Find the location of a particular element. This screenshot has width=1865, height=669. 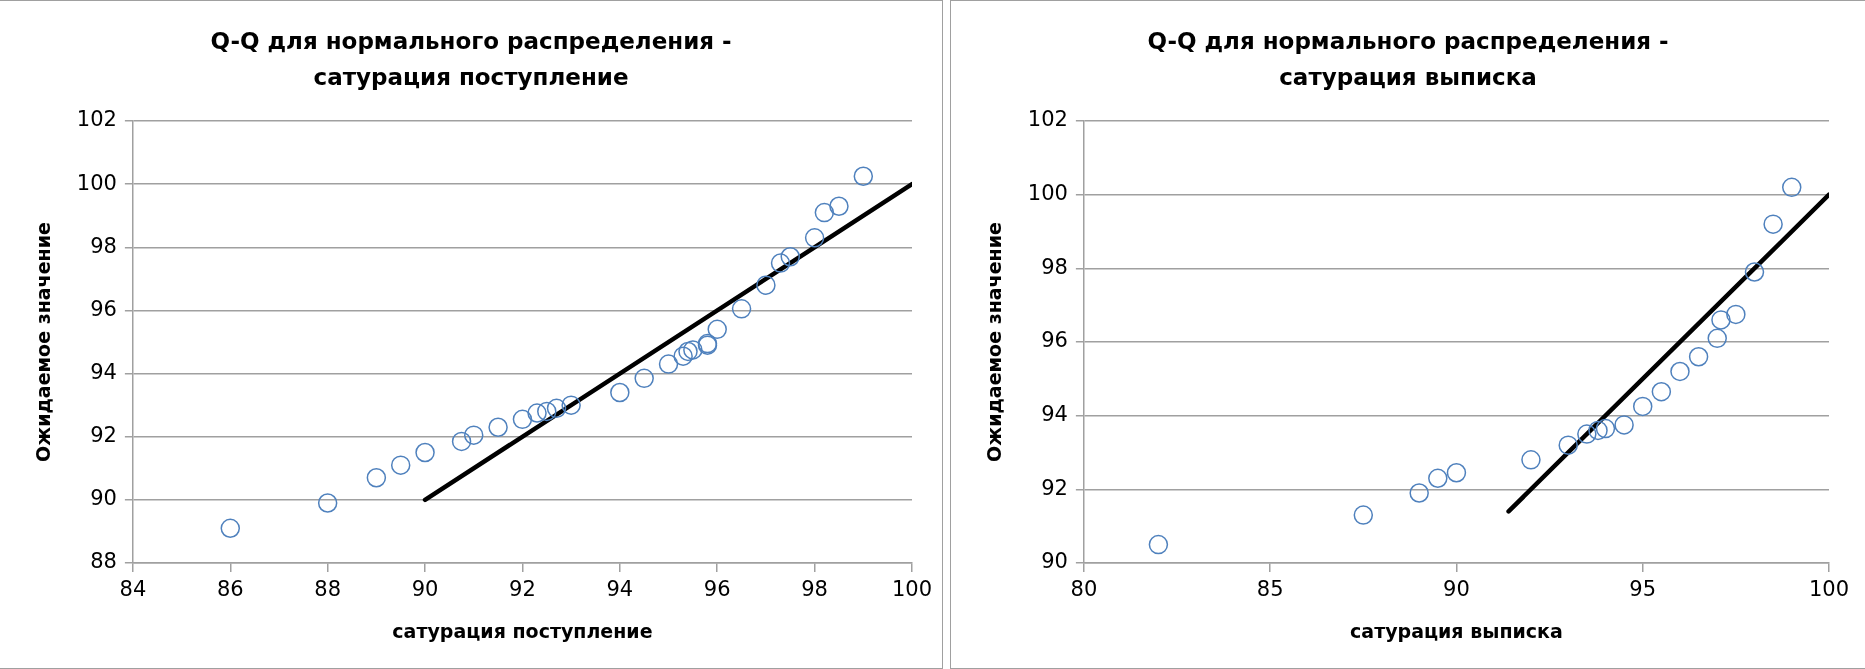

x-tick-label: 88 is located at coordinates (328, 589).